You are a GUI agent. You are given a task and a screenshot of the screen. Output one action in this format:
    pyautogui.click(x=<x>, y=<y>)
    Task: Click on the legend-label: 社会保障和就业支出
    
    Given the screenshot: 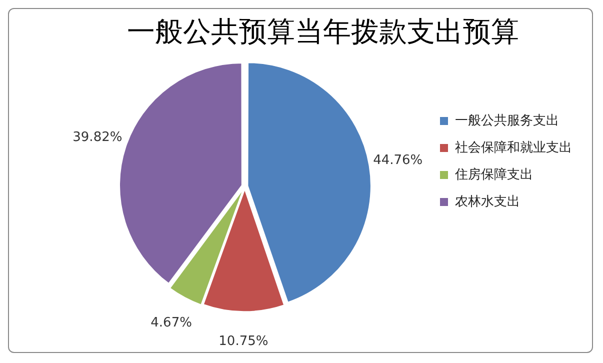 What is the action you would take?
    pyautogui.click(x=513, y=148)
    